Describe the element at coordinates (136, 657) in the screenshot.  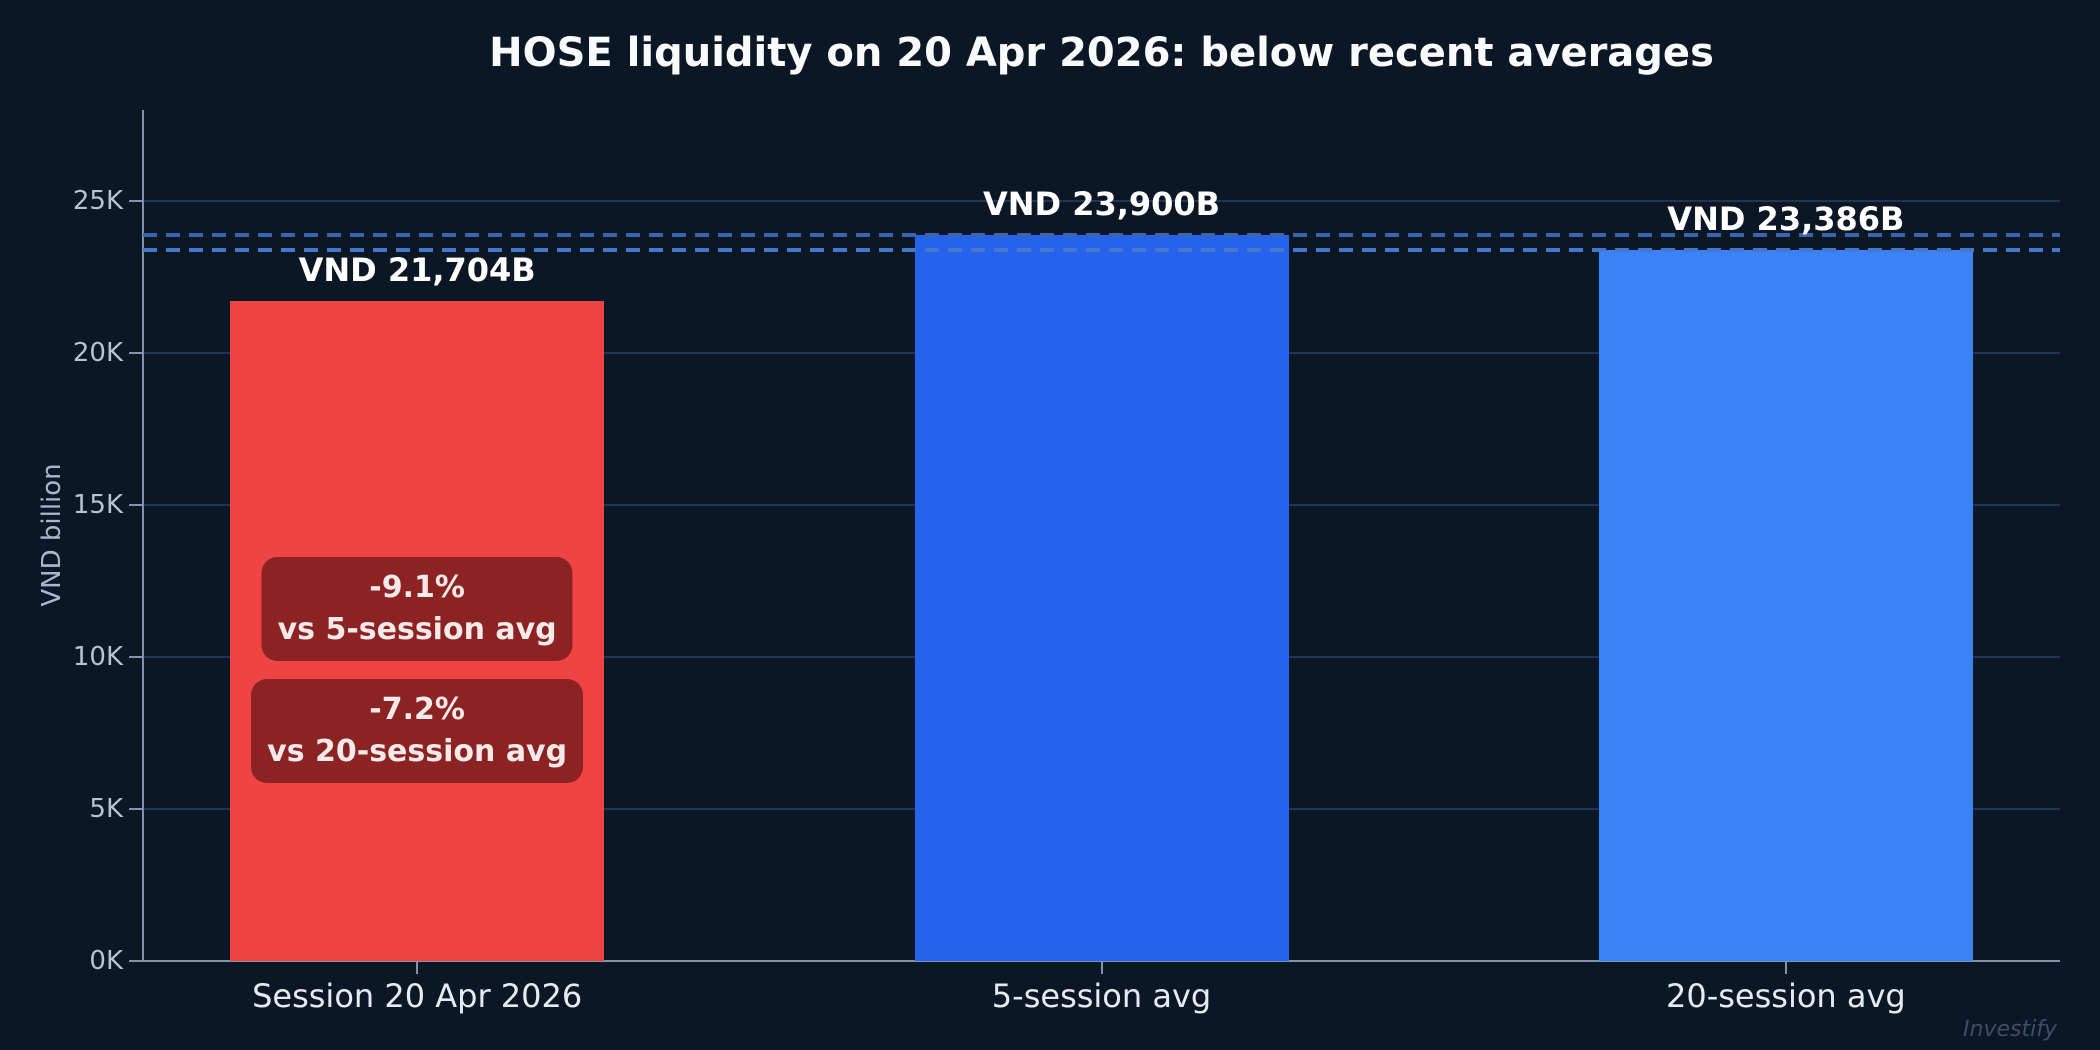
I see `y-tick-mark-10K` at that location.